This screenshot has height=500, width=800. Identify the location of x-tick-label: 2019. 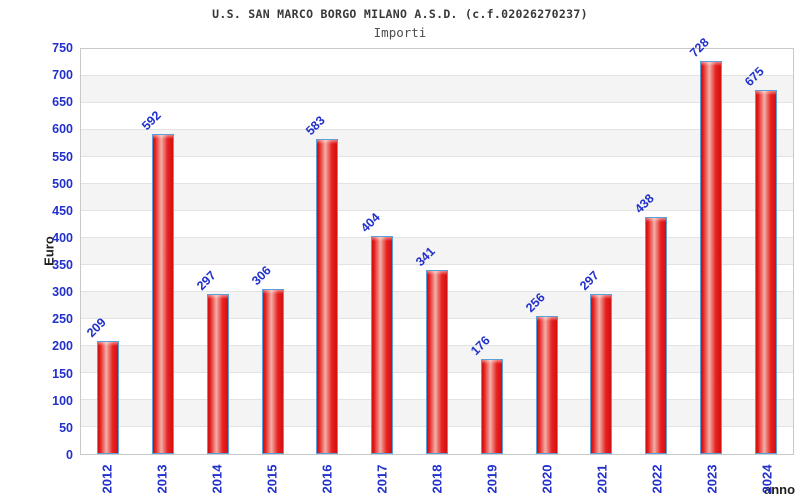
(492, 479).